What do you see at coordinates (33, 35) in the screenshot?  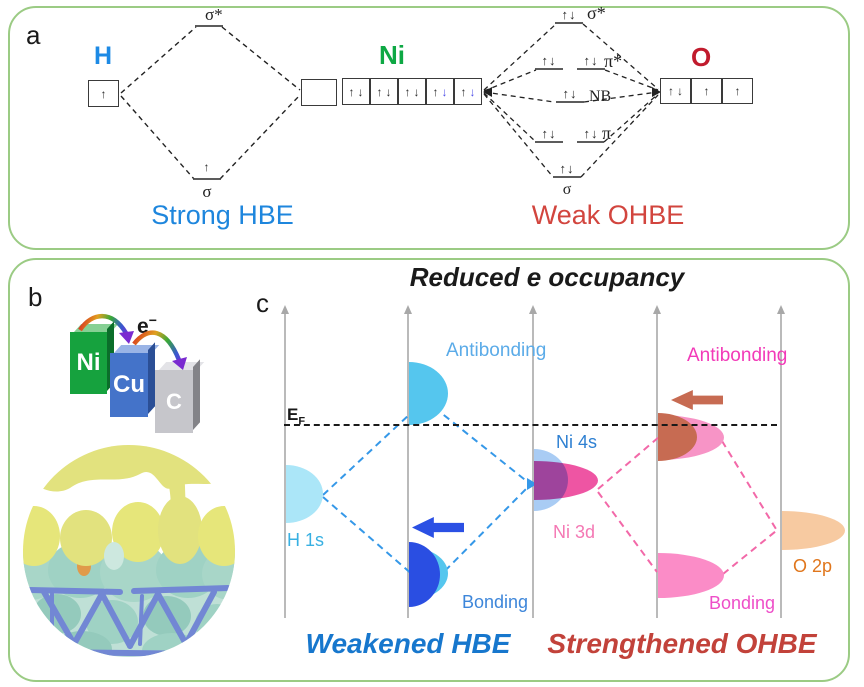 I see `panel-a-tag: a` at bounding box center [33, 35].